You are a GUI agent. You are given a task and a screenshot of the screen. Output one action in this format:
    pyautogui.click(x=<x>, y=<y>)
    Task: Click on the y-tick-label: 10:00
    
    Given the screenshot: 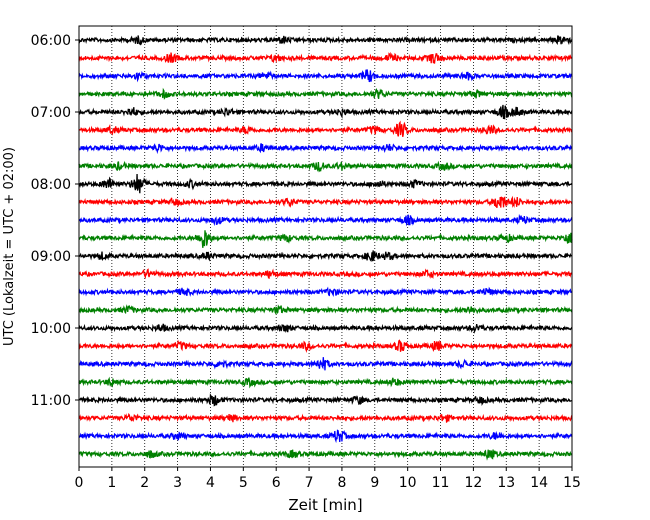 What is the action you would take?
    pyautogui.click(x=51, y=329)
    